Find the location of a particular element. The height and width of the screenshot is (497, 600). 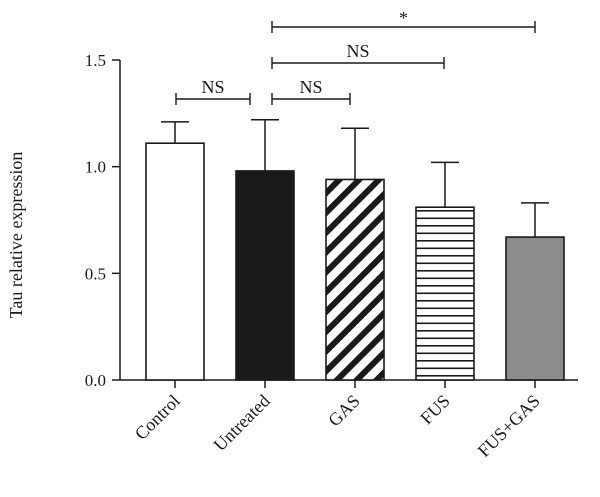

significance-label: * is located at coordinates (403, 18).